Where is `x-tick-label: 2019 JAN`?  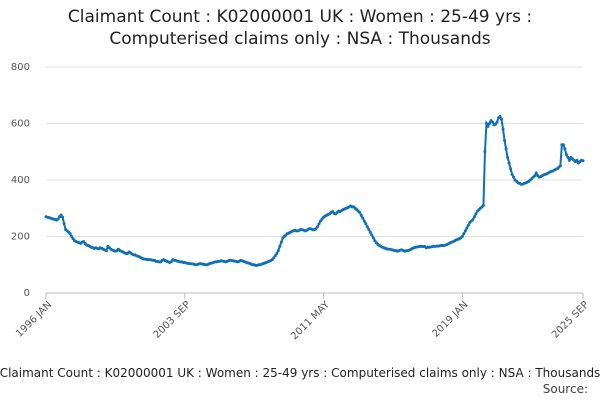 x-tick-label: 2019 JAN is located at coordinates (450, 319).